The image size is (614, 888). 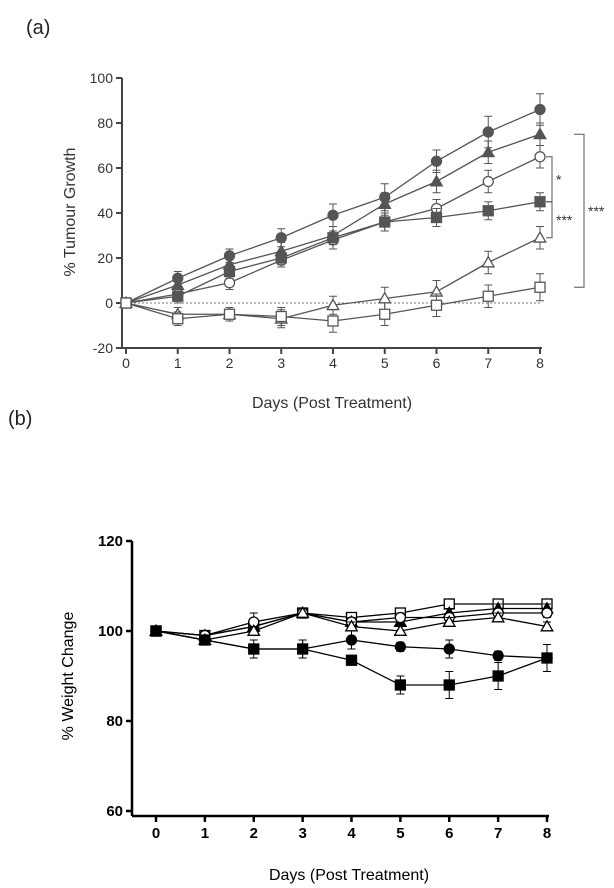 I want to click on chart-b-x-tick-label: 7, so click(x=498, y=833).